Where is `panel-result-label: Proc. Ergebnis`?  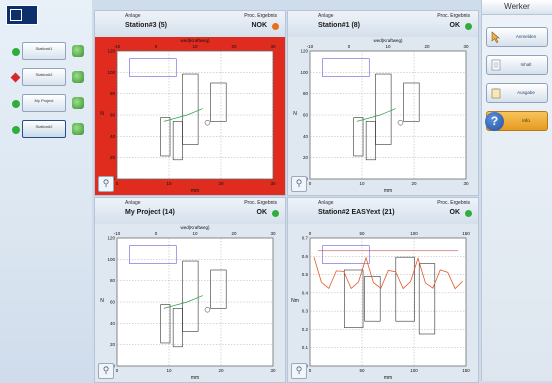
panel-result-label: Proc. Ergebnis is located at coordinates (260, 203).